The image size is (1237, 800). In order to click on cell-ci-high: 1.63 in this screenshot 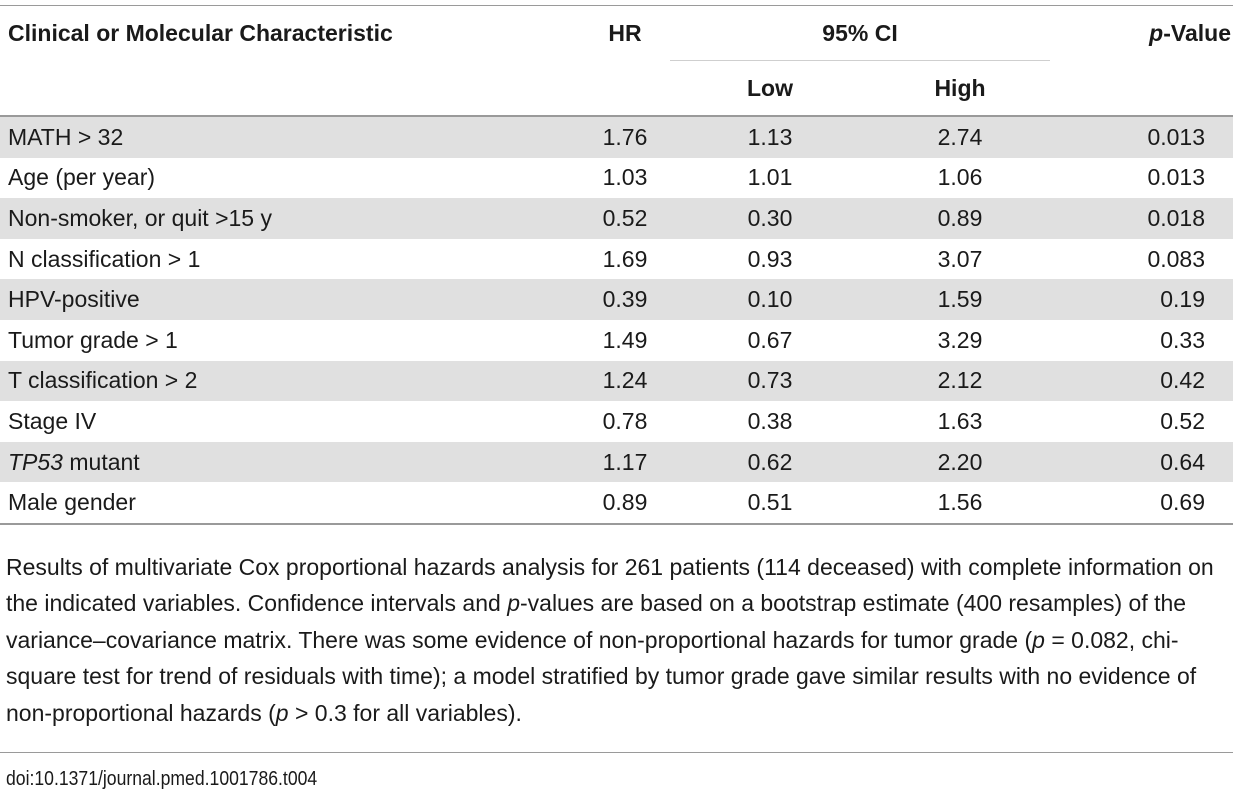, I will do `click(960, 420)`.